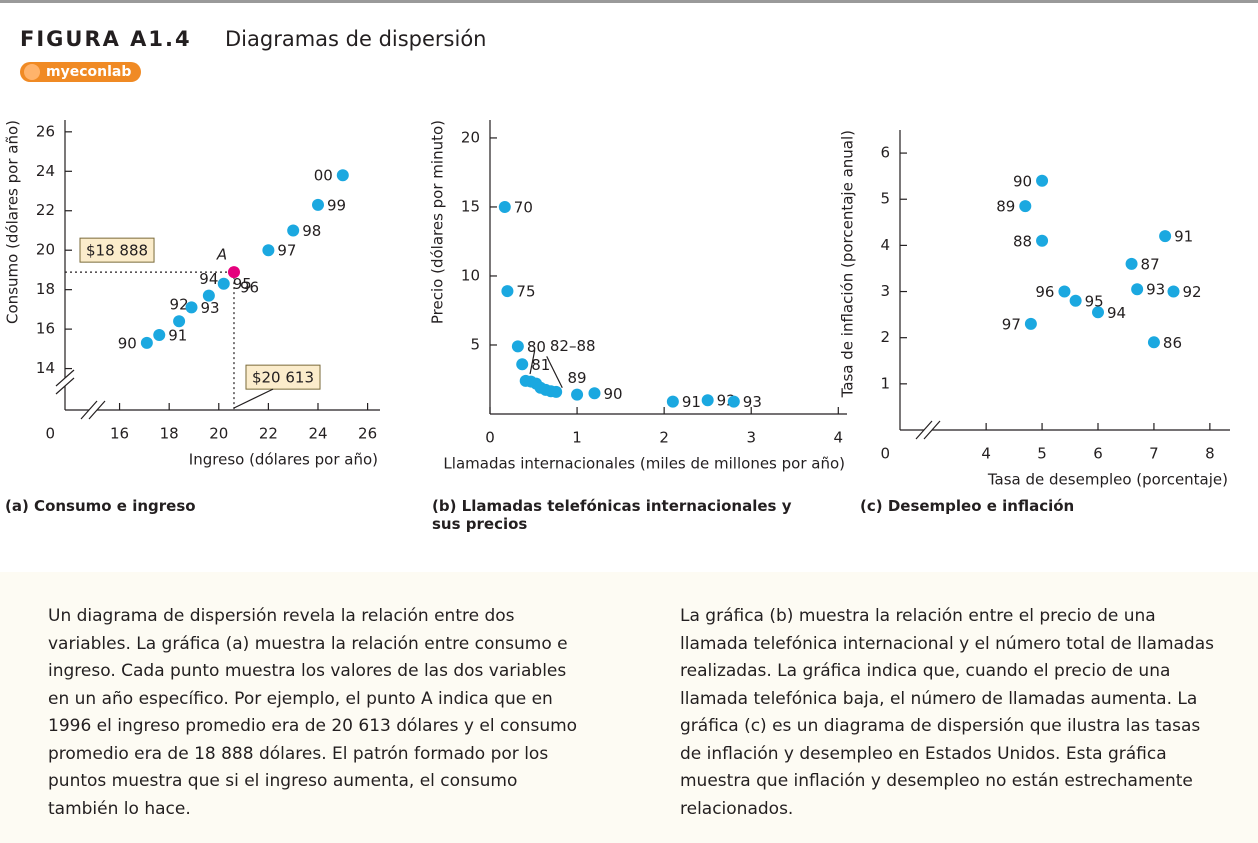 This screenshot has height=843, width=1258. What do you see at coordinates (45, 171) in the screenshot?
I see `y-tick-label: 24` at bounding box center [45, 171].